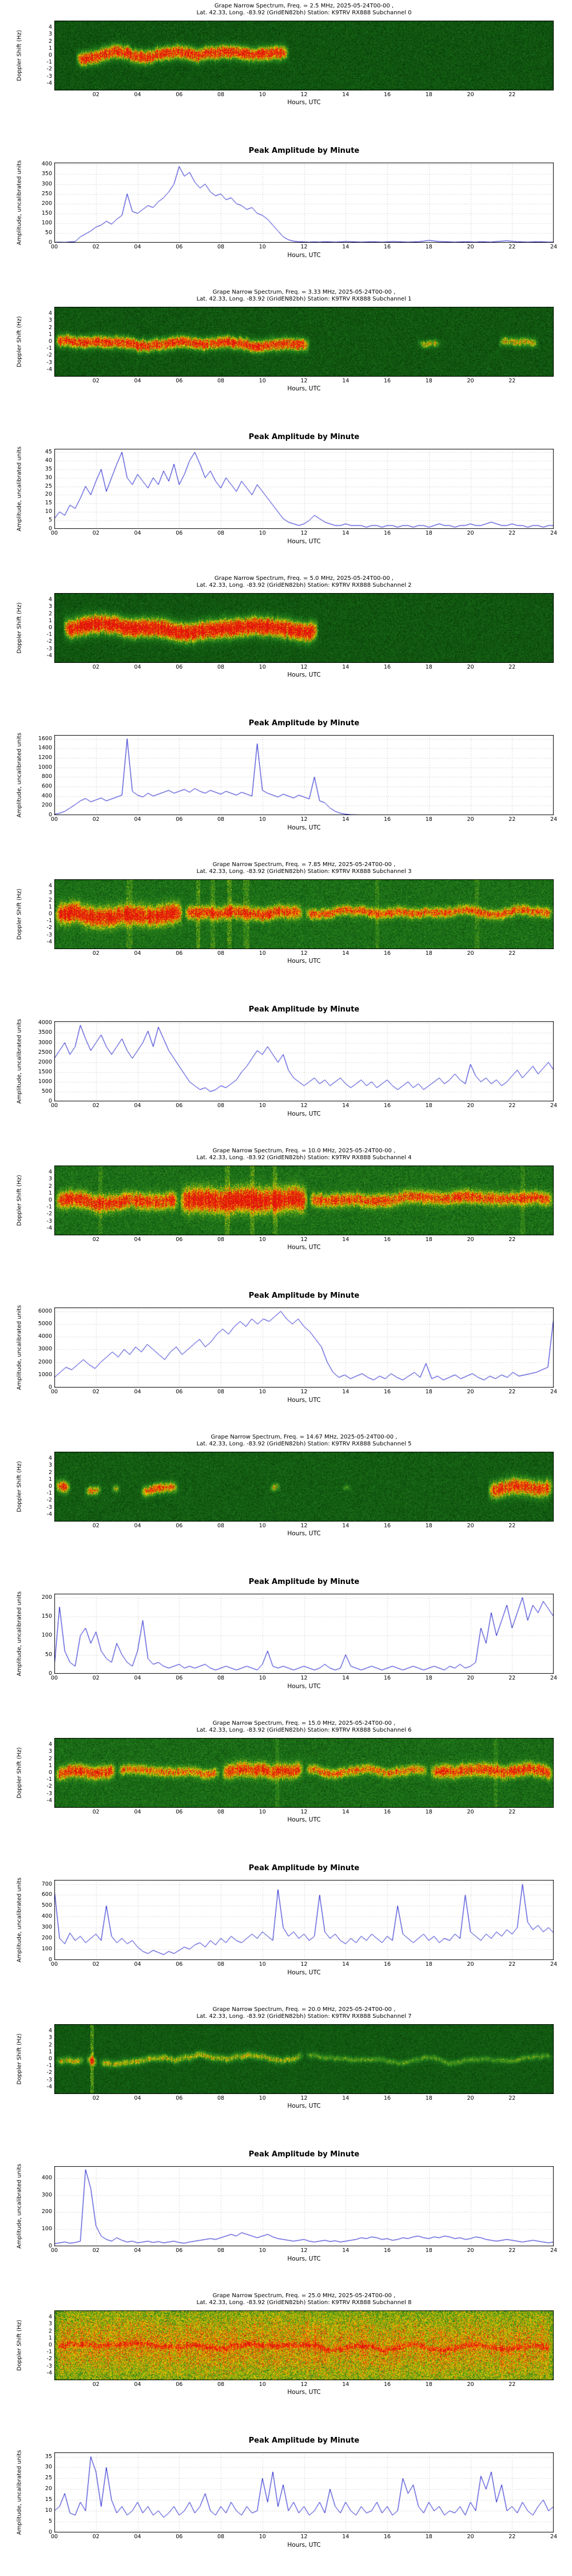 Image resolution: width=572 pixels, height=2576 pixels. I want to click on y-tick-label: -2, so click(49, 927).